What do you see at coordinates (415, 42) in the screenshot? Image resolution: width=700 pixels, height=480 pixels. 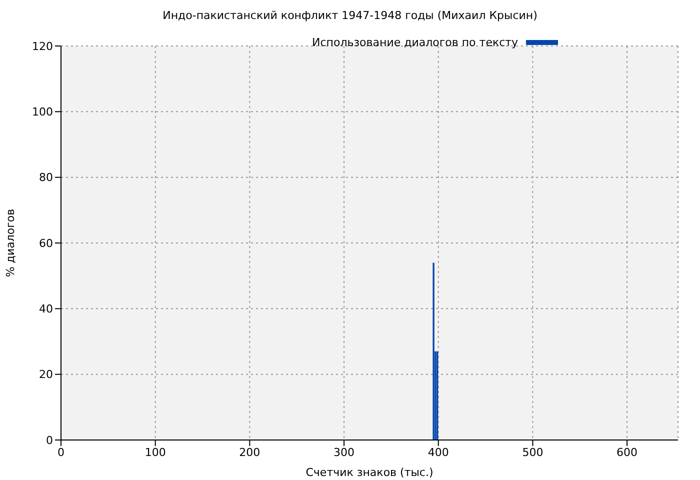 I see `legend-label: Использование диалогов по тексту` at bounding box center [415, 42].